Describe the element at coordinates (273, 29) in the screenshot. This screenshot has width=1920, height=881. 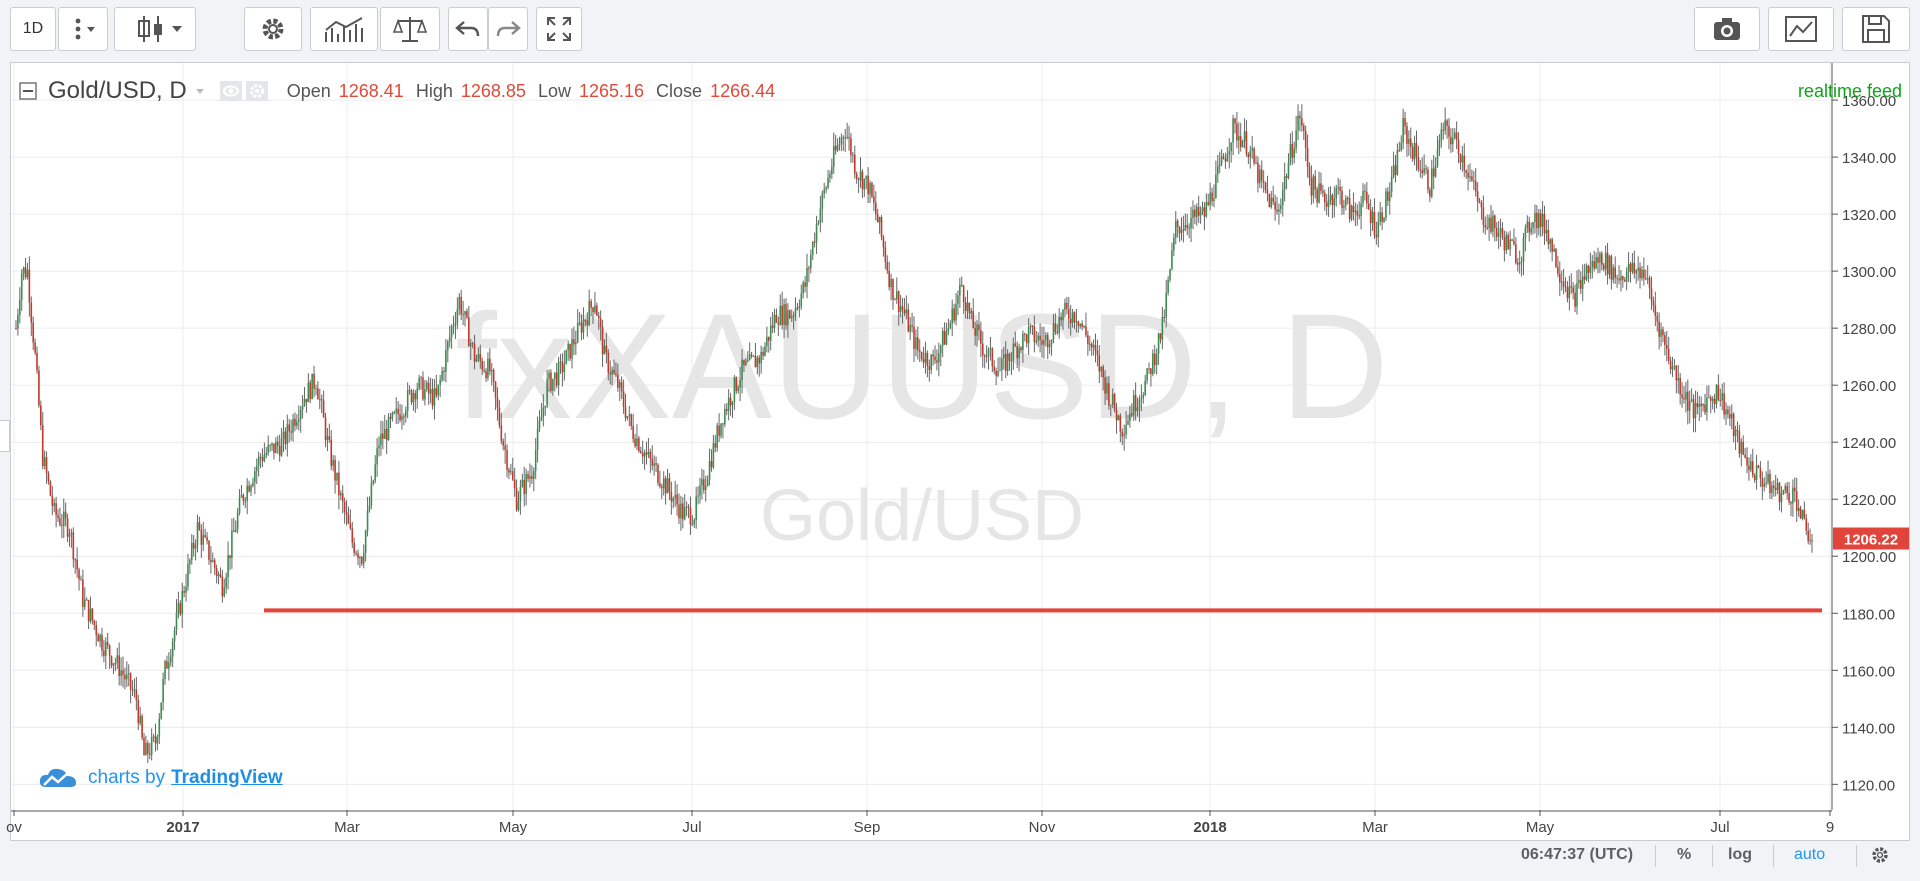
I see `settings-button` at that location.